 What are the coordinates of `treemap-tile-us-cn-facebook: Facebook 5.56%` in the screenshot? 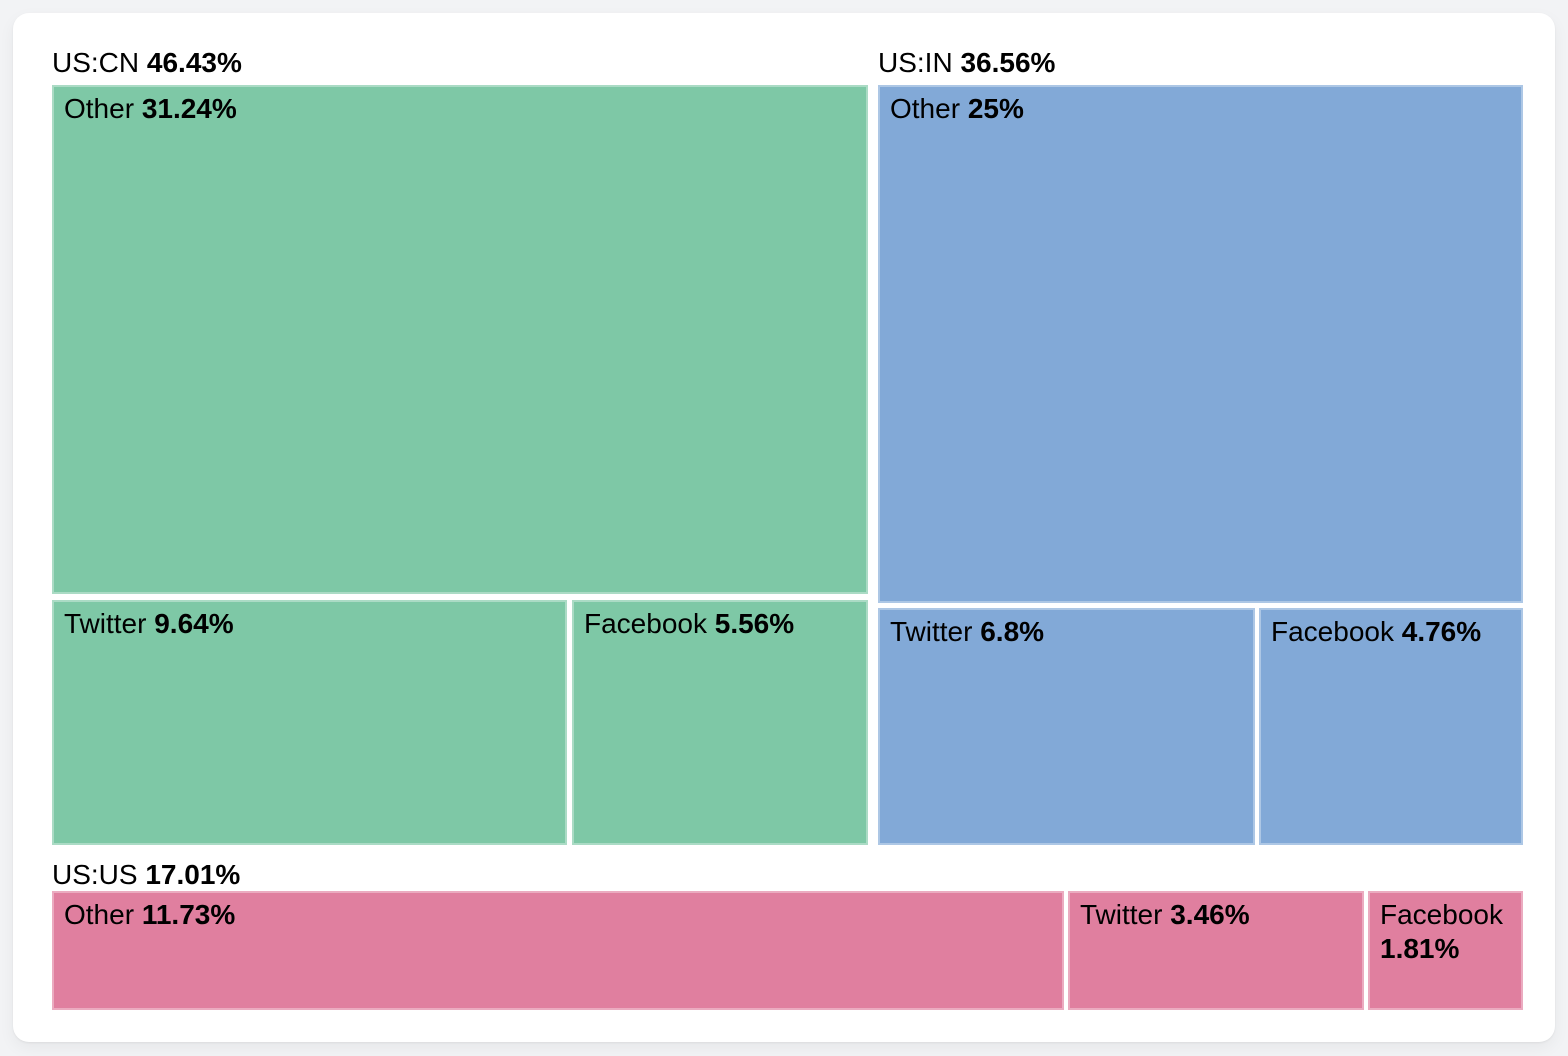 It's located at (720, 722).